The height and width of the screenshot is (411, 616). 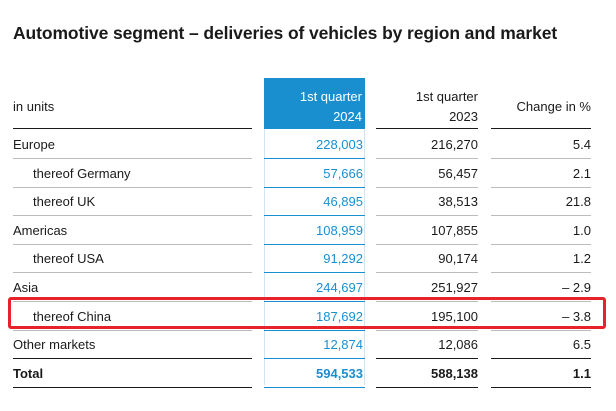 What do you see at coordinates (553, 106) in the screenshot?
I see `header-change: Change in %` at bounding box center [553, 106].